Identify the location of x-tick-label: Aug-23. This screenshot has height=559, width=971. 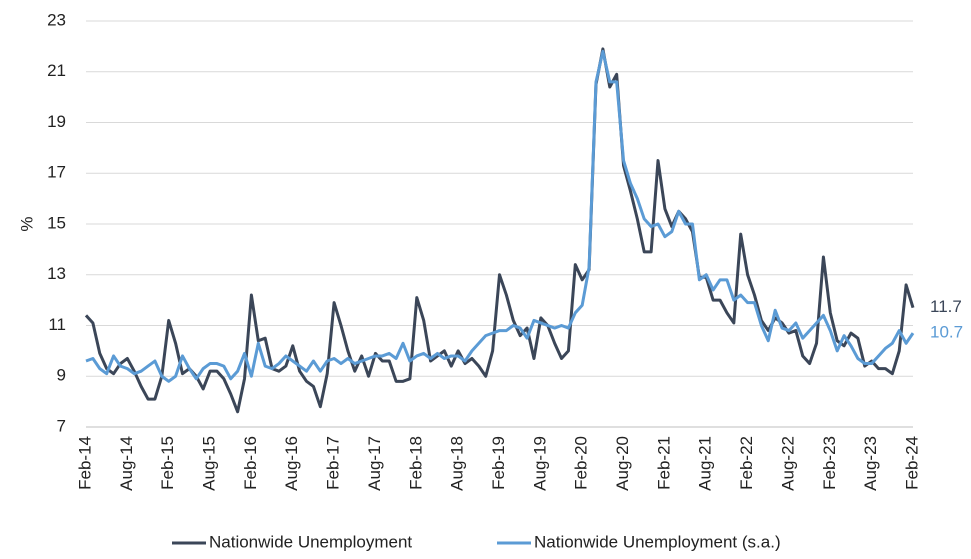
(870, 463).